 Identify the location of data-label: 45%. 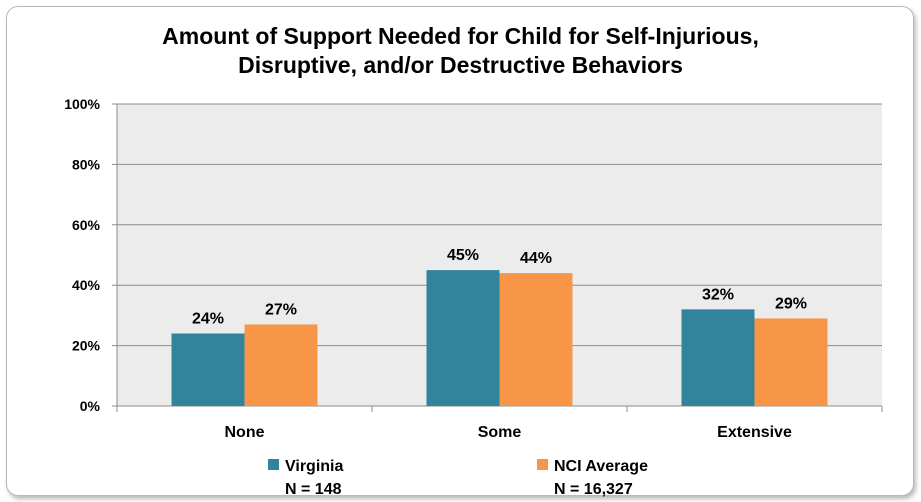
(463, 255).